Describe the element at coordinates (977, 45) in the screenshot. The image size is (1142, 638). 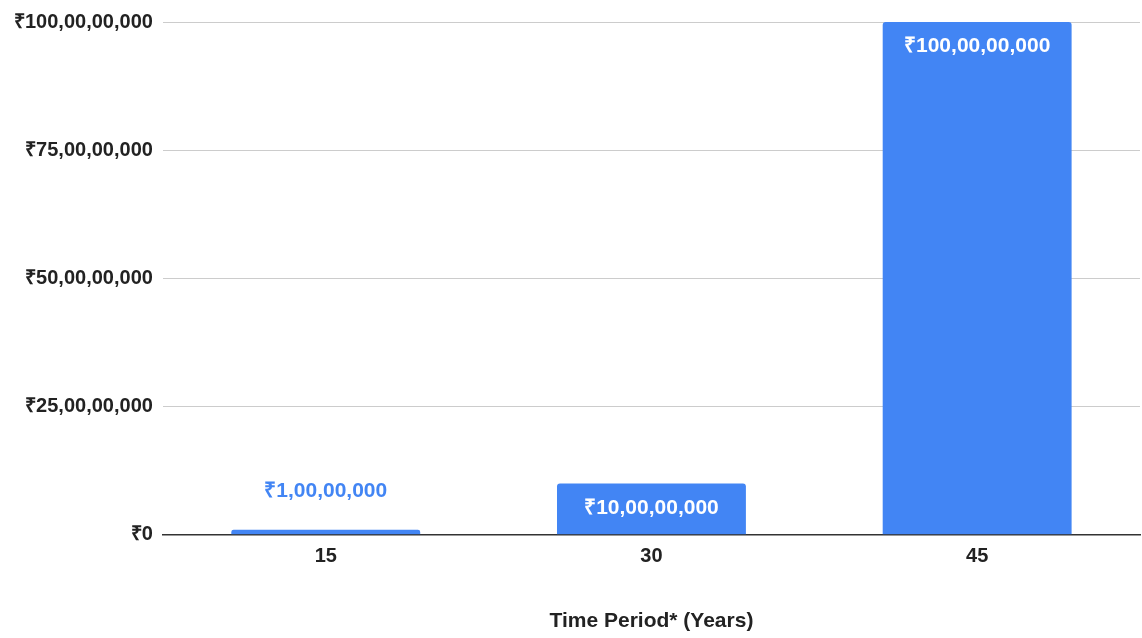
I see `data-label: ₹100,00,00,000` at that location.